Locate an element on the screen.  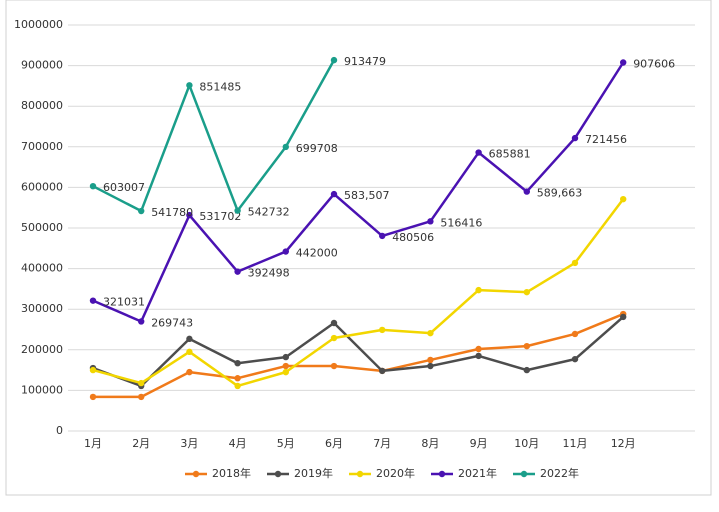
y-tick-label: 600000 is located at coordinates (42, 186).